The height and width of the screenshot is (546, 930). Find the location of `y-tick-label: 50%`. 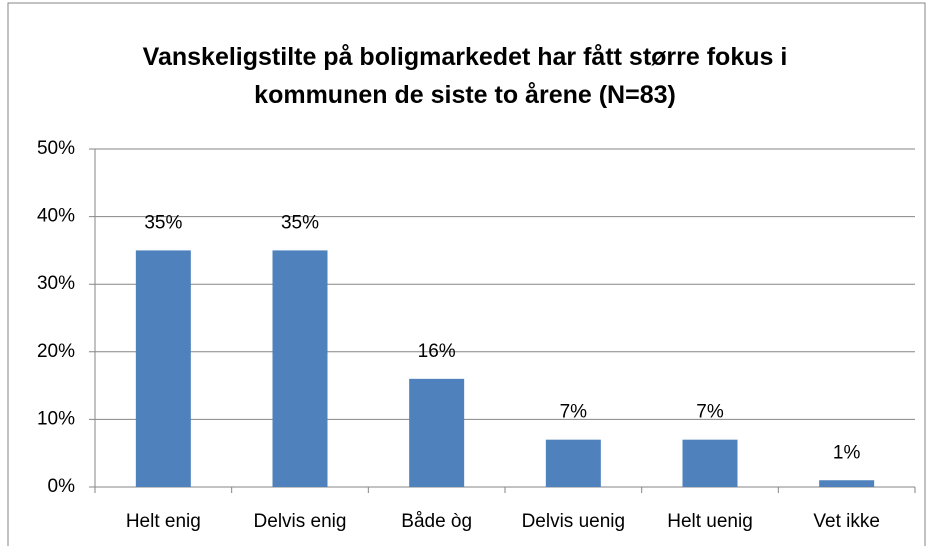

y-tick-label: 50% is located at coordinates (56, 148).